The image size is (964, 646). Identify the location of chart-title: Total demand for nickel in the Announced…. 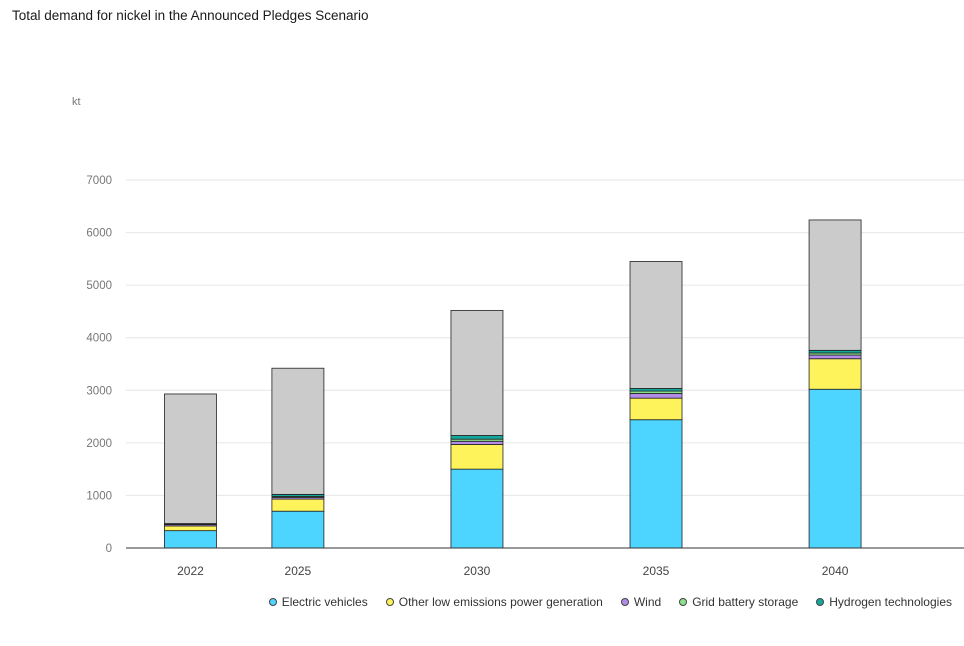
(190, 15).